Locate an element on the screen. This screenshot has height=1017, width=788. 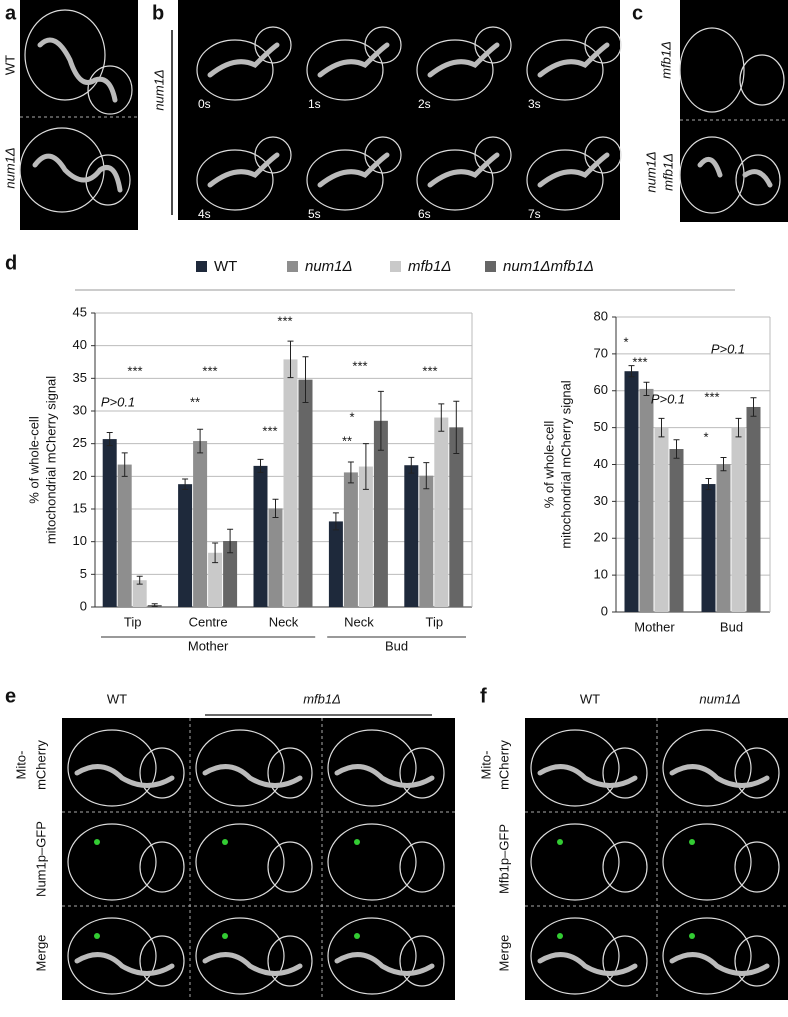
y-axis-label: mitochondrial mCherry signal is located at coordinates (565, 464).